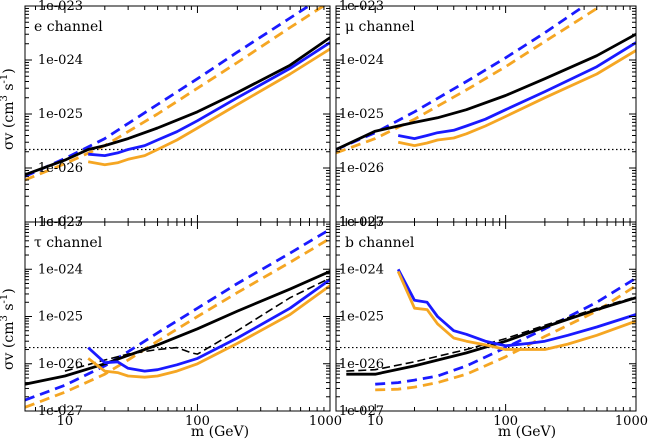  I want to click on panel-label: μ channel, so click(380, 27).